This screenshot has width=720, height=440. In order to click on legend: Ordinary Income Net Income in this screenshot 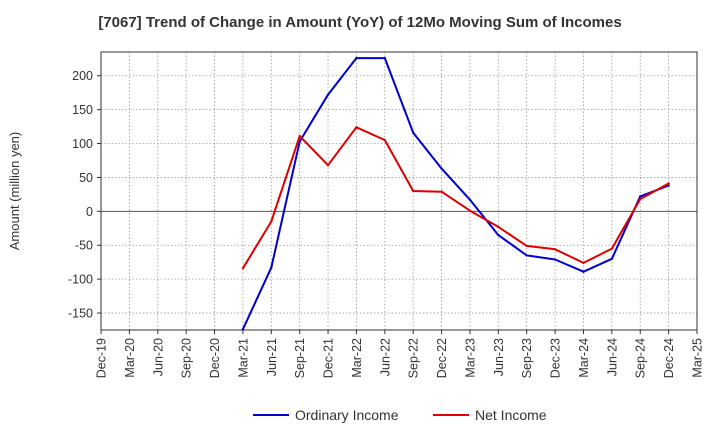, I will do `click(400, 415)`.